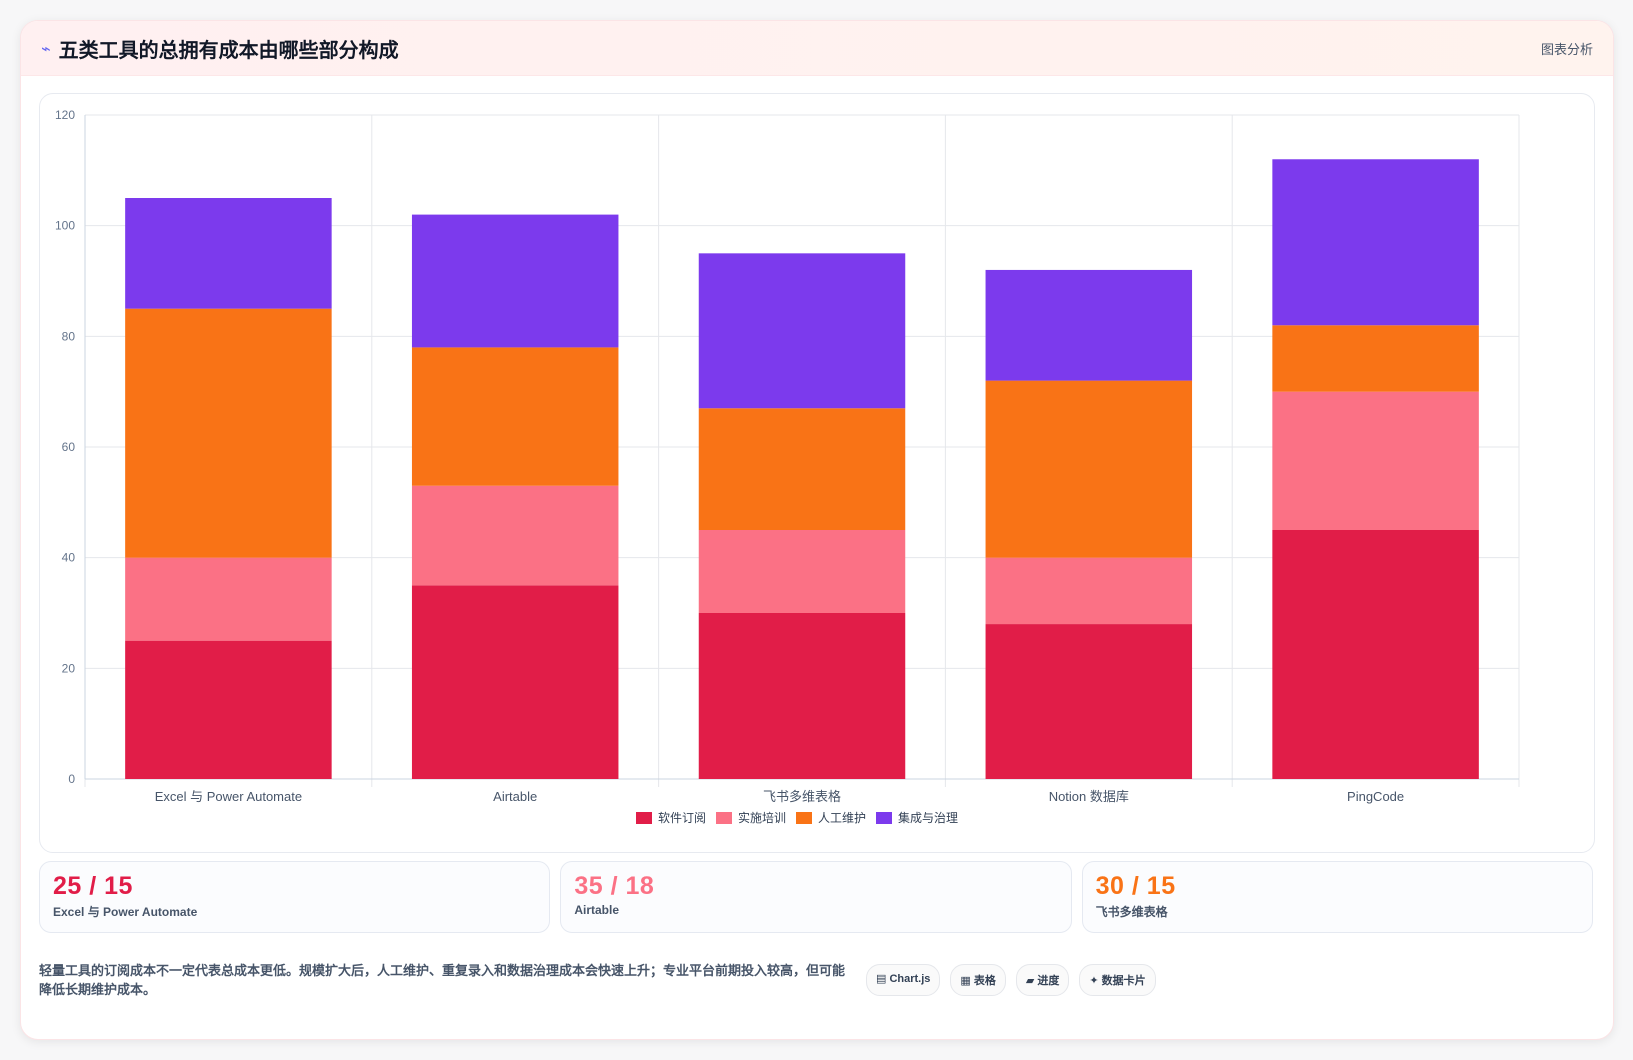  Describe the element at coordinates (1089, 796) in the screenshot. I see `x-tick-label: Notion 数据库` at that location.